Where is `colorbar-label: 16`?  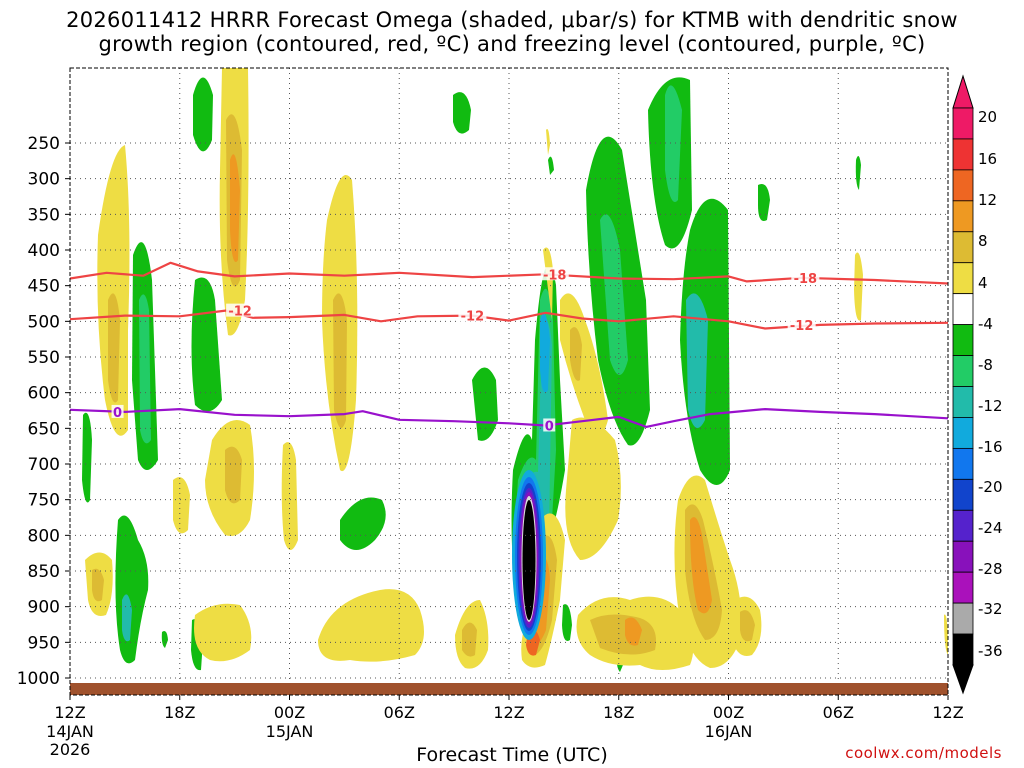 colorbar-label: 16 is located at coordinates (987, 159).